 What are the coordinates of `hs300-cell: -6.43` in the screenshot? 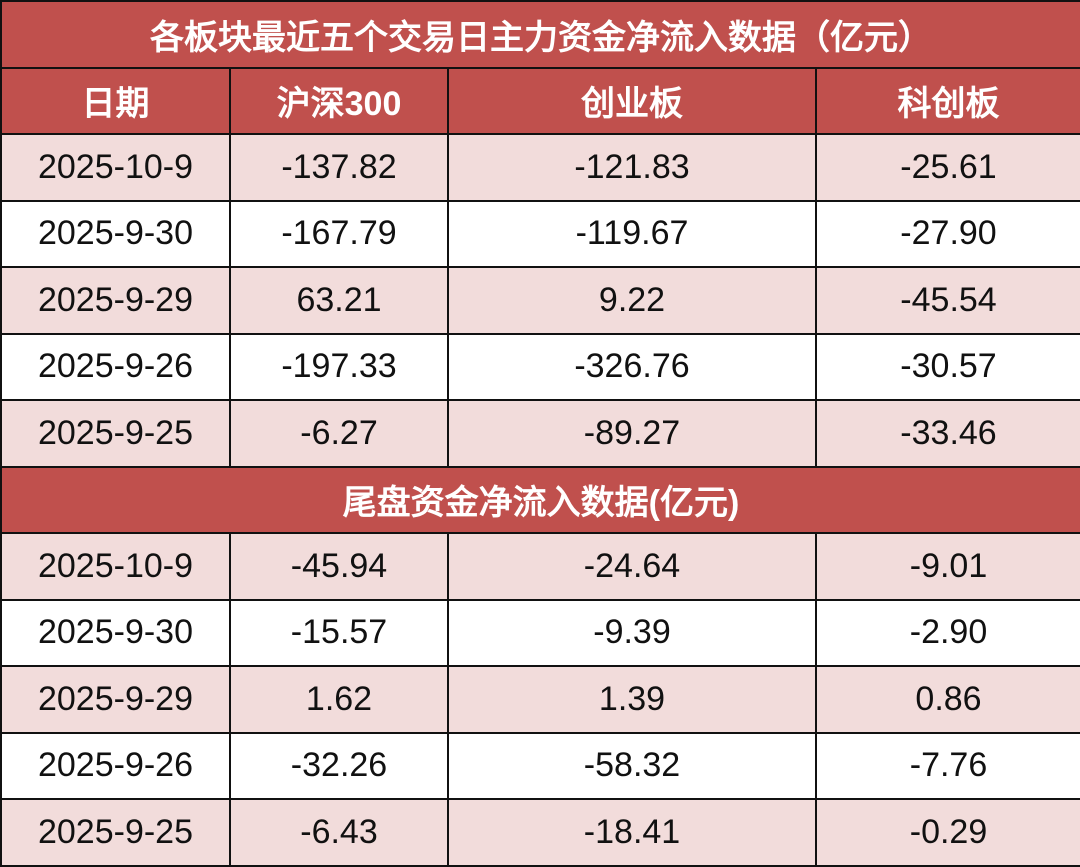 It's located at (339, 832).